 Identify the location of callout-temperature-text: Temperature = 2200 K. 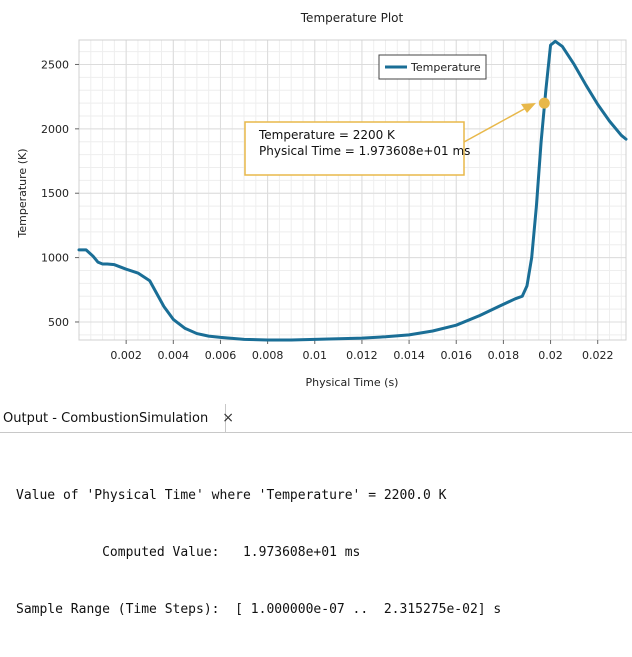
(327, 135).